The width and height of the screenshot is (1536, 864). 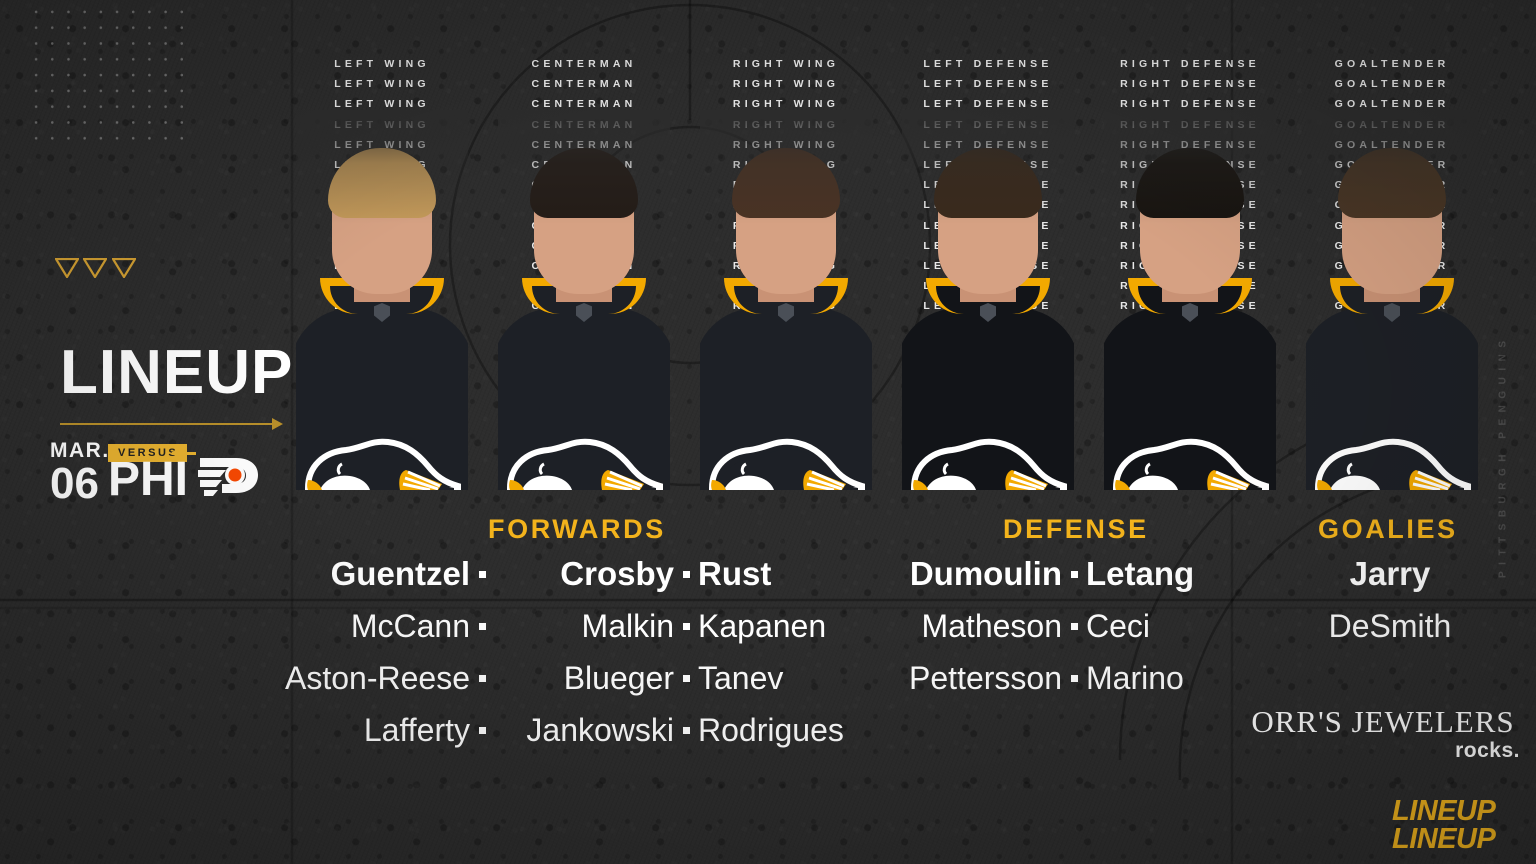 What do you see at coordinates (148, 453) in the screenshot?
I see `versus-badge: VERSUS` at bounding box center [148, 453].